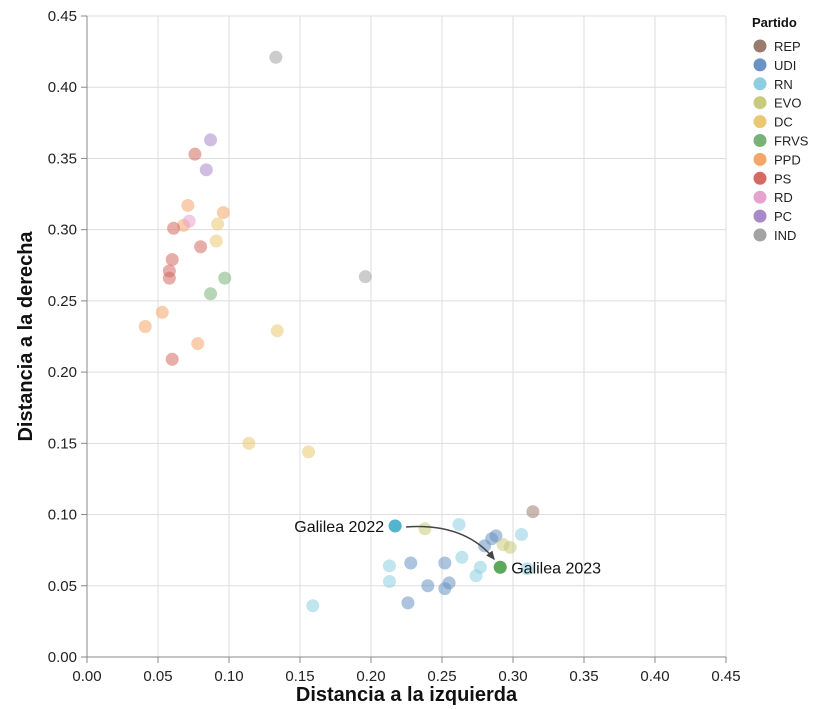 This screenshot has width=815, height=709. I want to click on x-tick-label: 0.05, so click(157, 676).